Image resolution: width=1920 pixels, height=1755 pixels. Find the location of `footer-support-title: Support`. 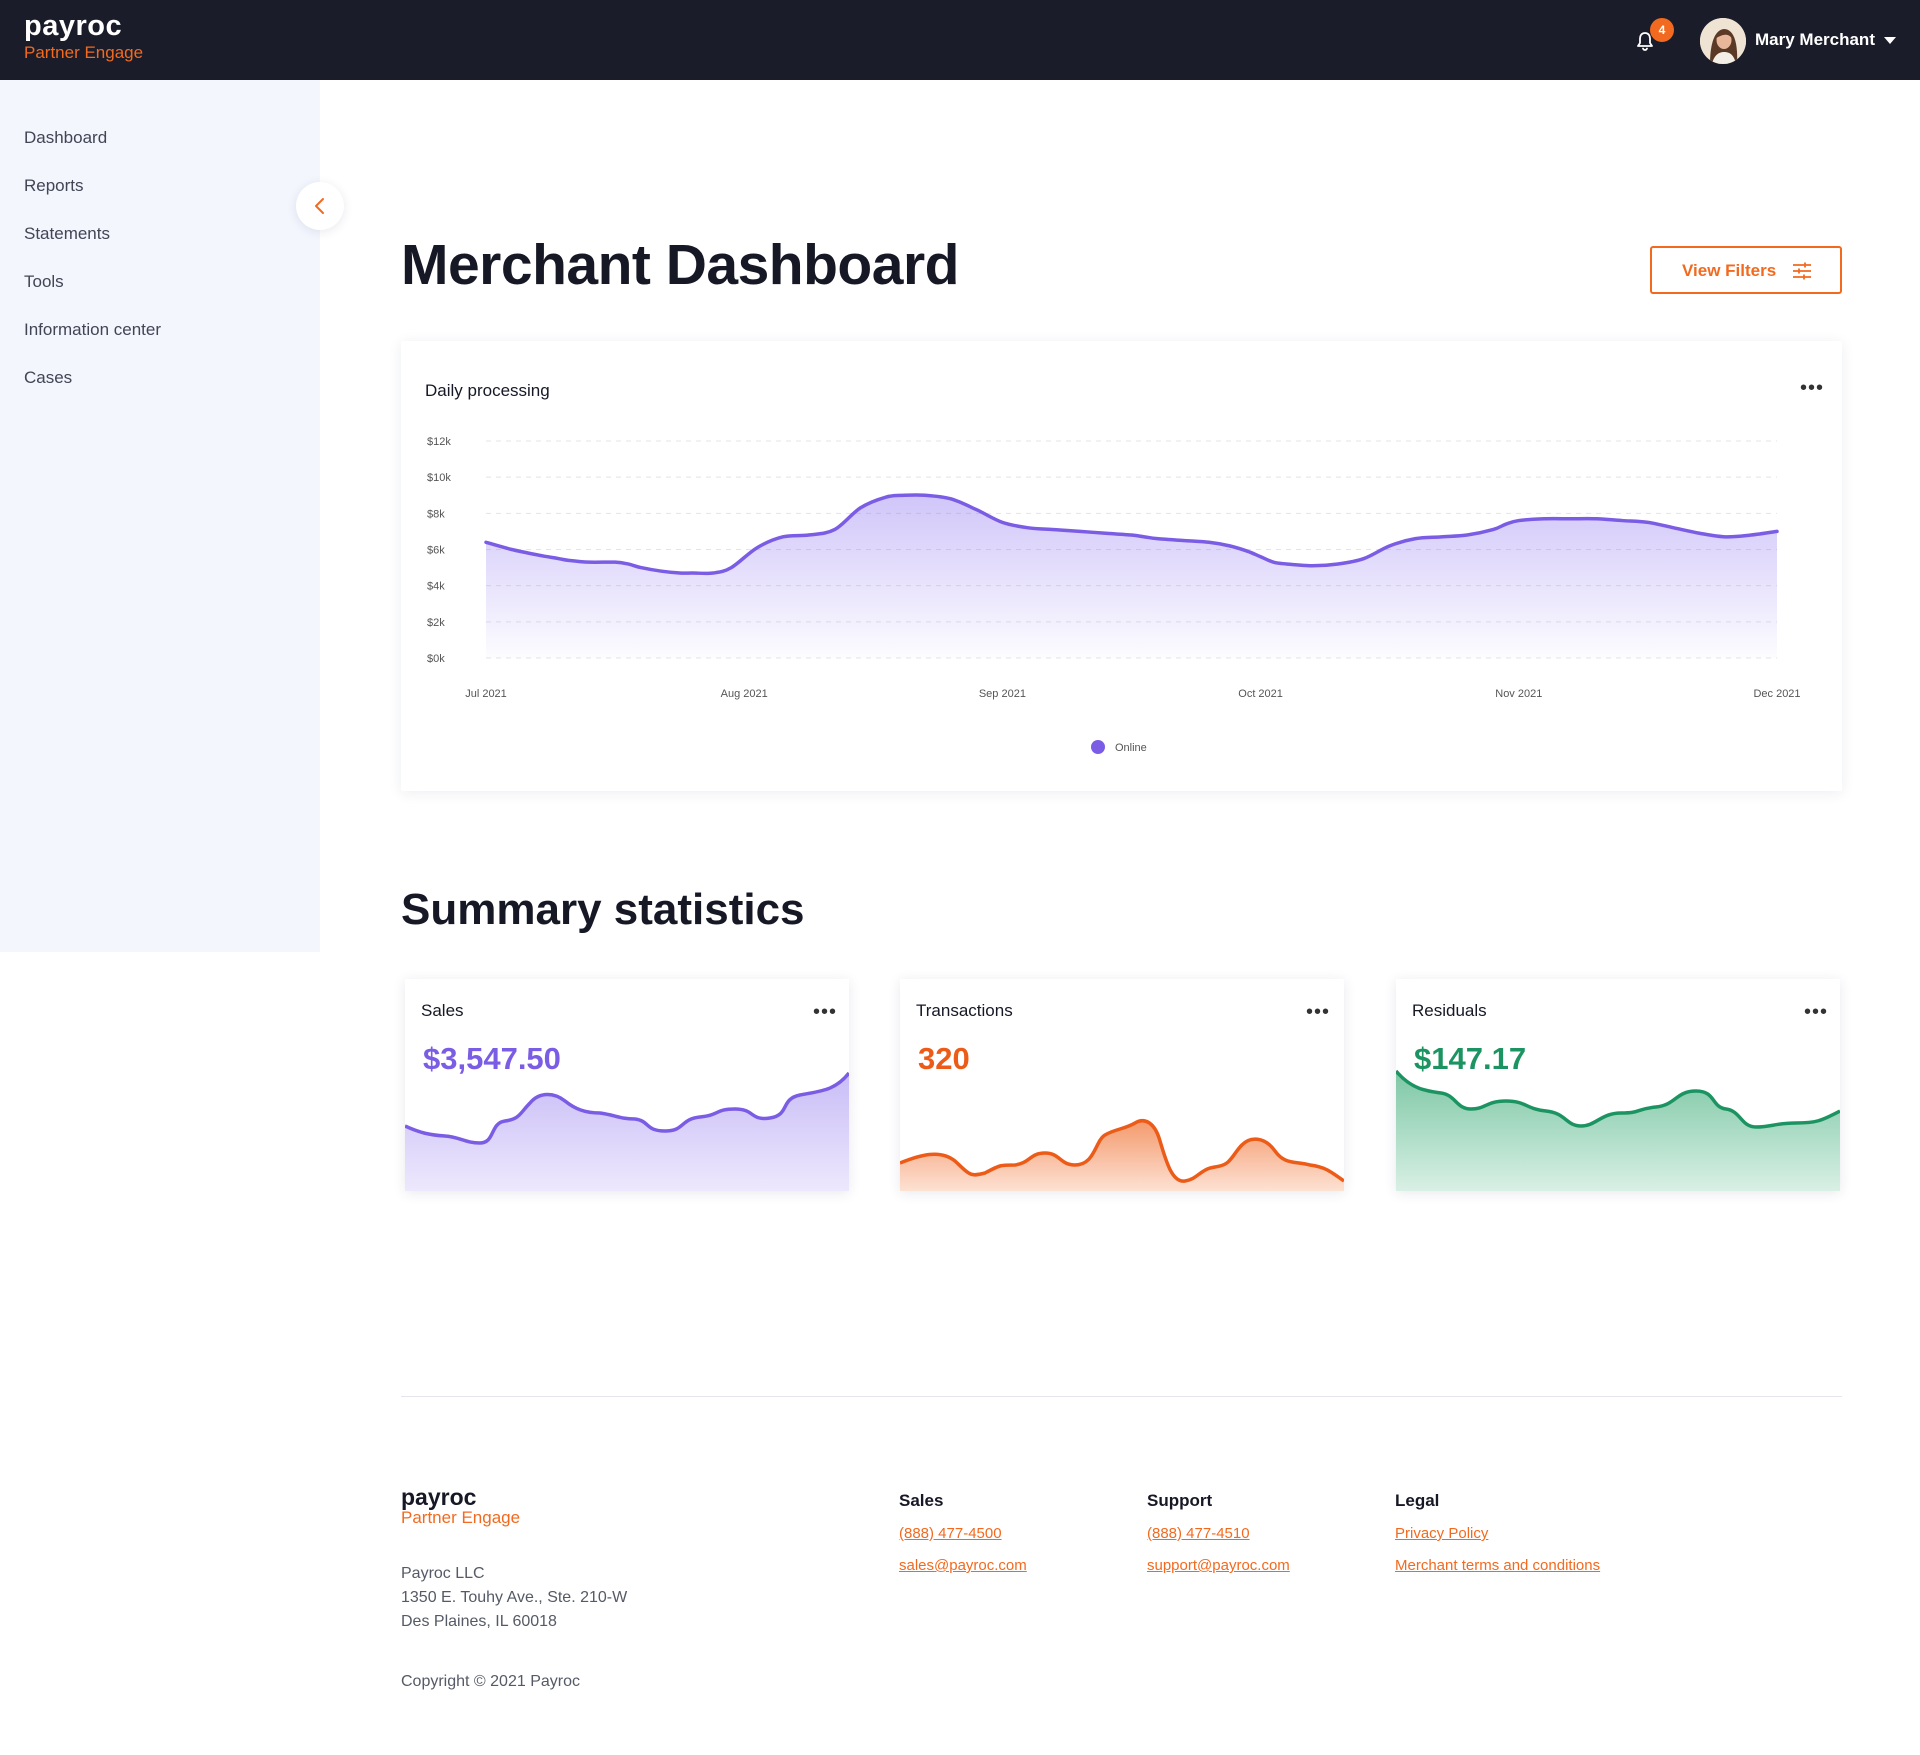

footer-support-title: Support is located at coordinates (1180, 1500).